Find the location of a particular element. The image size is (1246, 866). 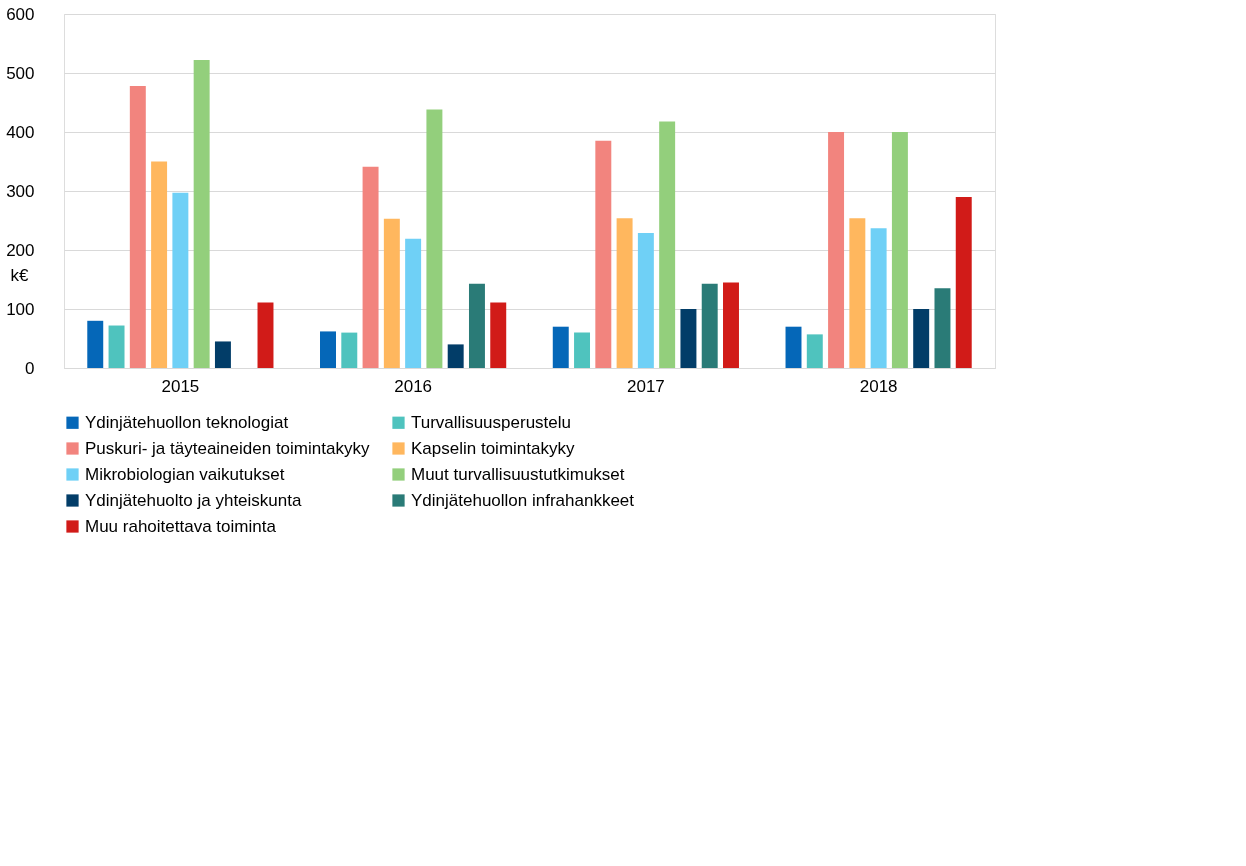

legend-label: Puskuri- ja täyteaineiden toimintakyky is located at coordinates (227, 448).